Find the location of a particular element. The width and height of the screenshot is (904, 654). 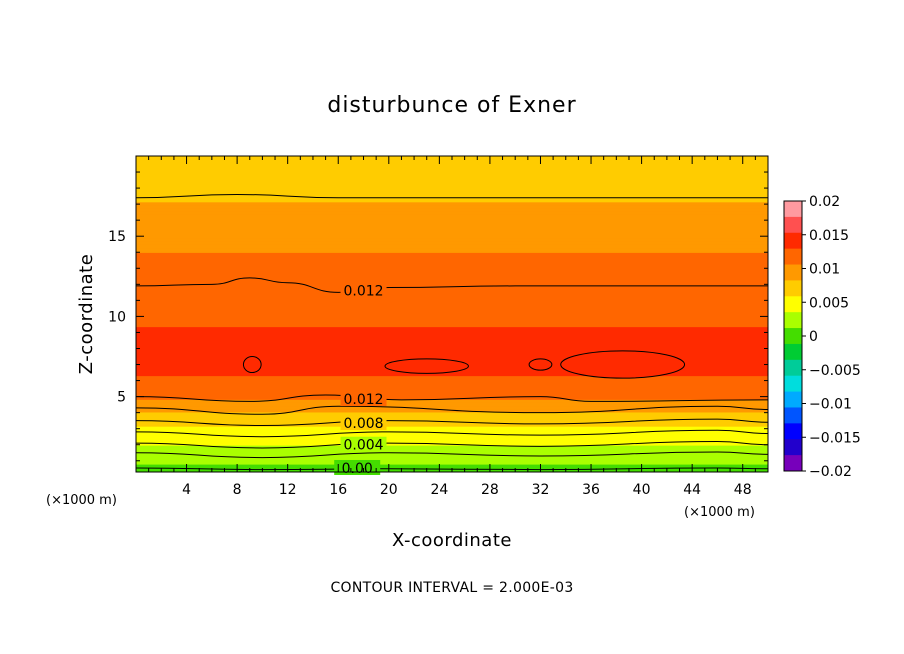

x-tick-label: 36 is located at coordinates (591, 490).